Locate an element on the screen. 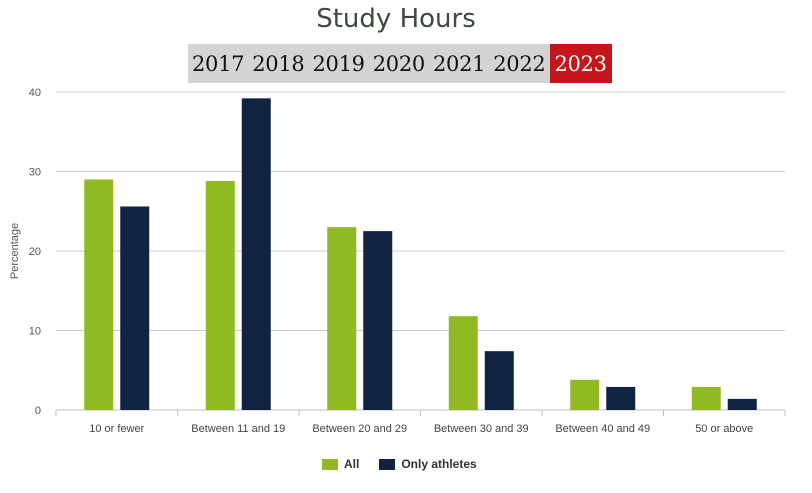 The height and width of the screenshot is (493, 812). year-tab-2022: 2022 is located at coordinates (519, 64).